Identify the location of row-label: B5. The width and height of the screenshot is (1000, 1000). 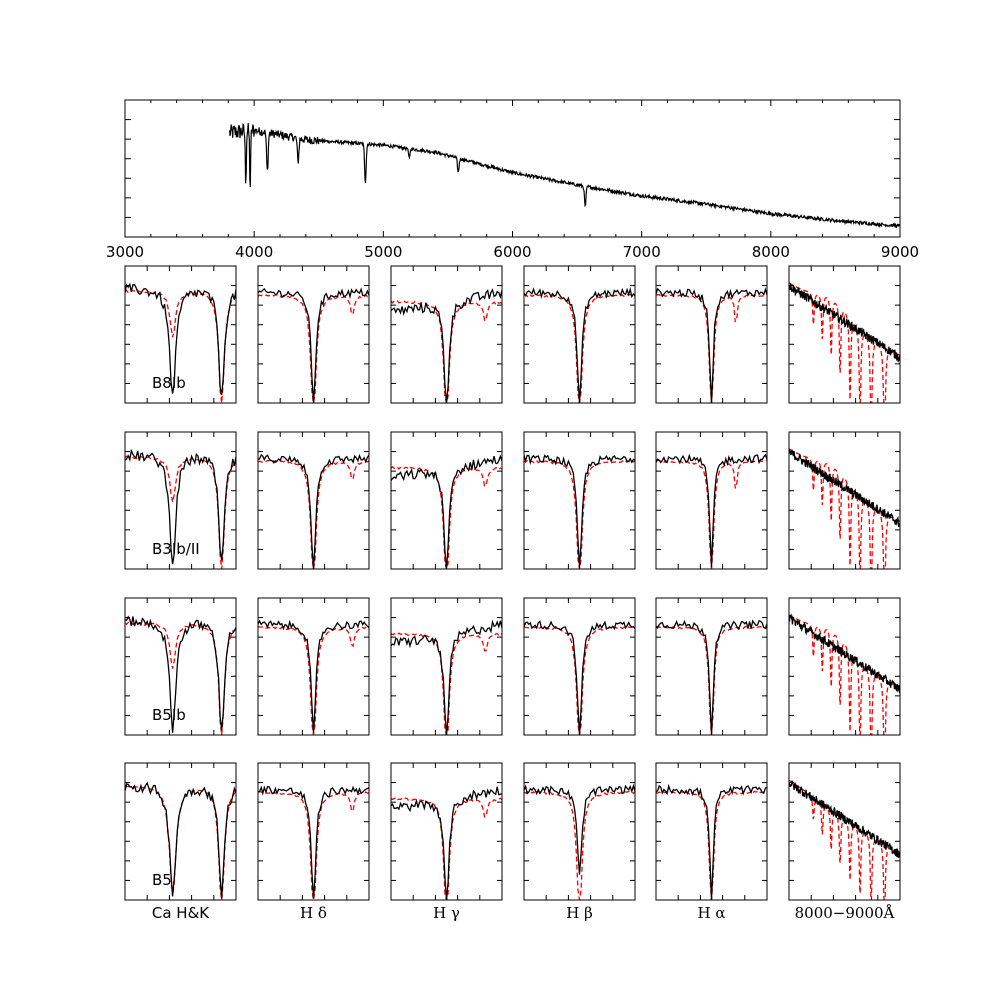
(162, 880).